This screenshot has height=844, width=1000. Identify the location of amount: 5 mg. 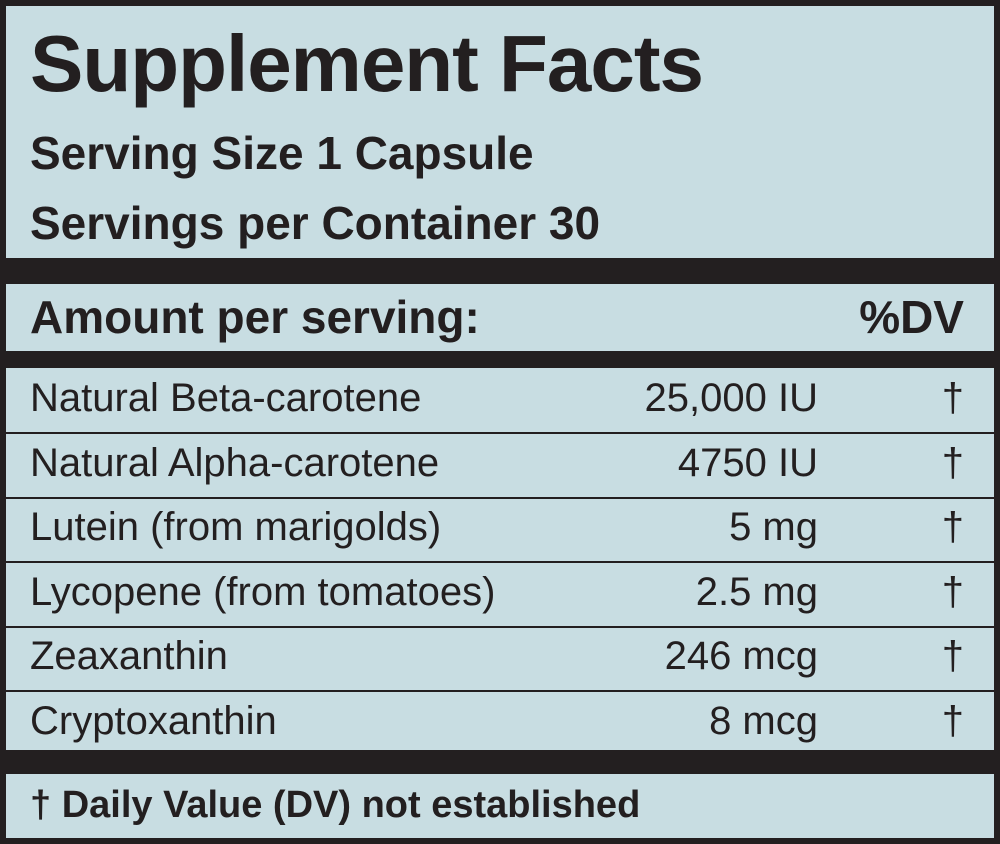
(773, 527).